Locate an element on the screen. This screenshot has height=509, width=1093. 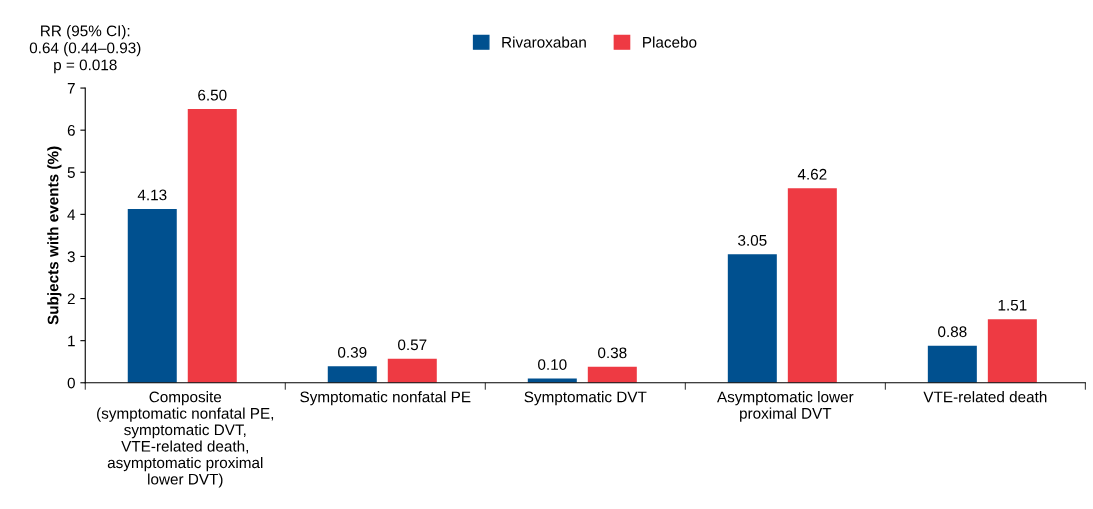
data-label: 0.57 is located at coordinates (412, 345).